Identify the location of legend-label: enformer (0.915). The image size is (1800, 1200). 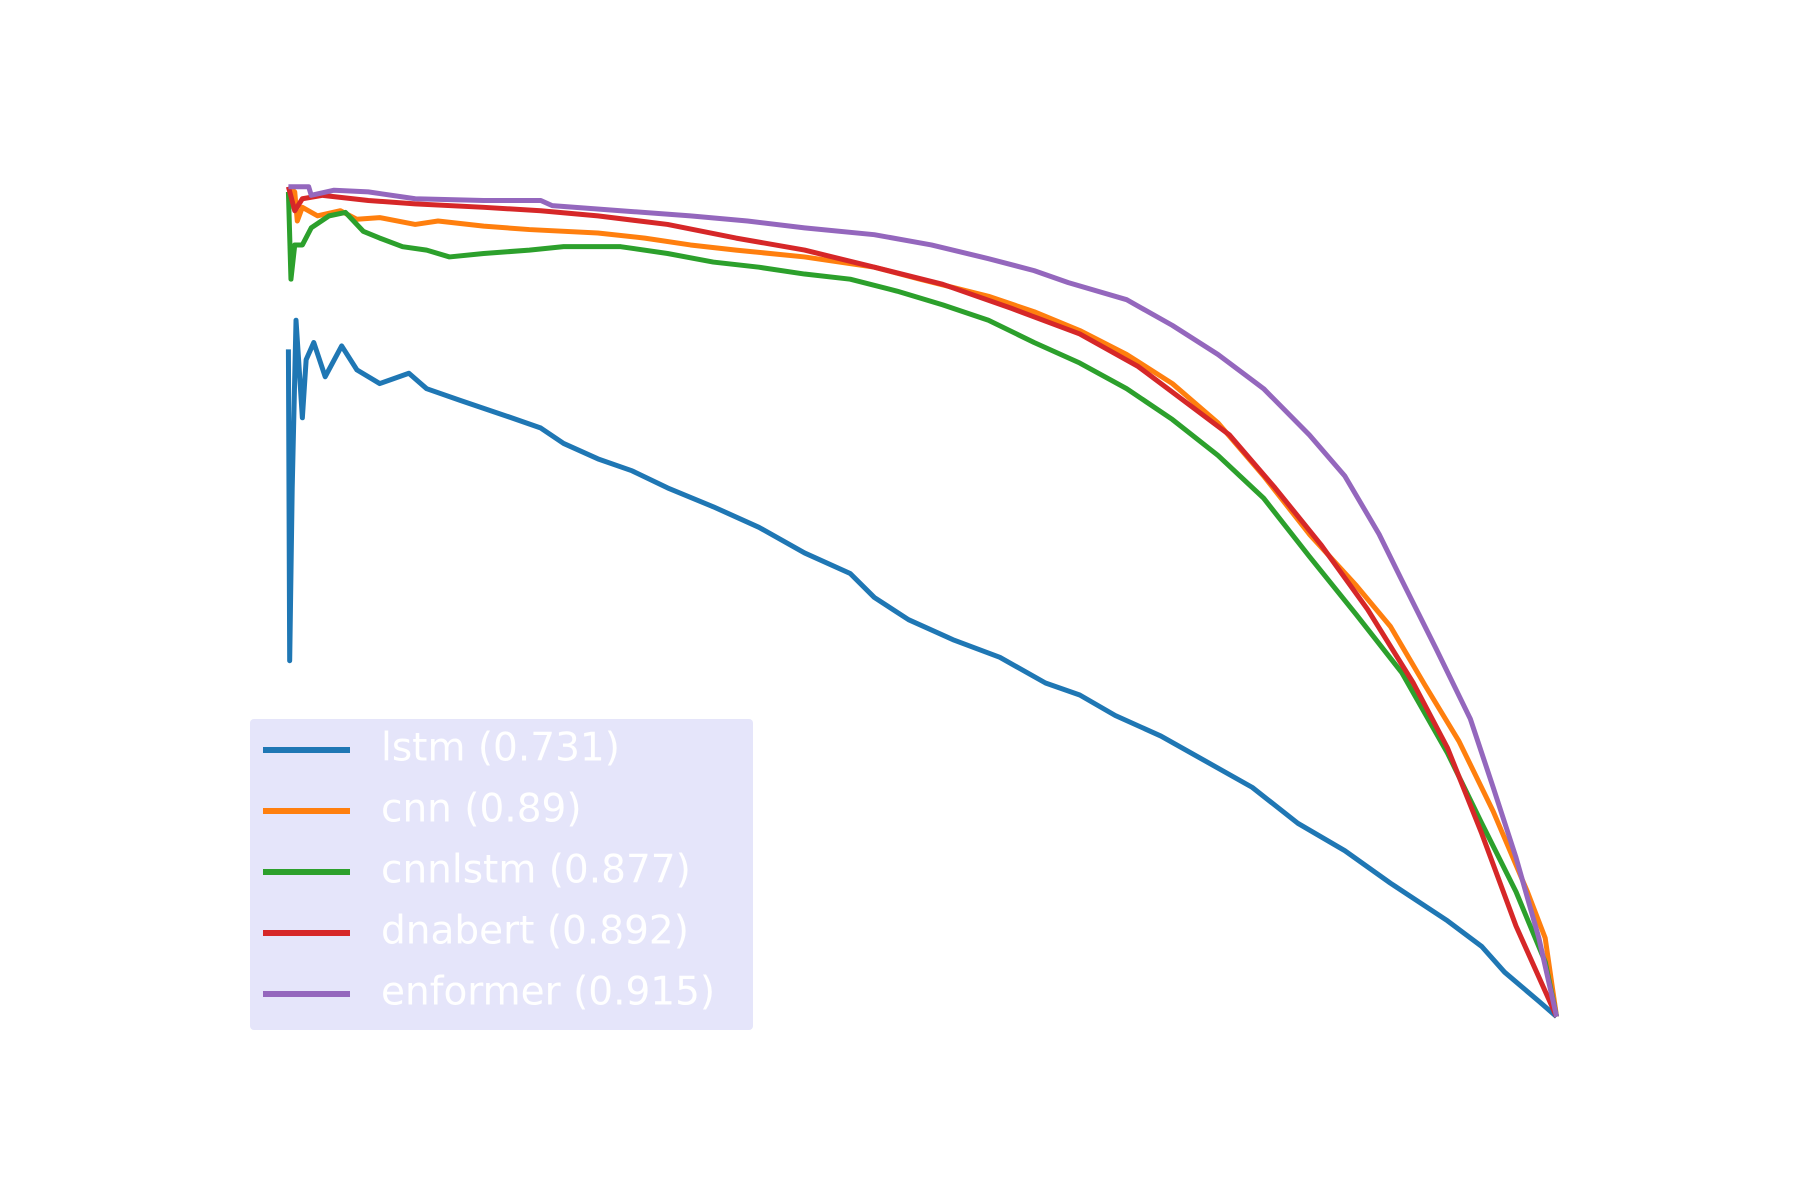
(548, 992).